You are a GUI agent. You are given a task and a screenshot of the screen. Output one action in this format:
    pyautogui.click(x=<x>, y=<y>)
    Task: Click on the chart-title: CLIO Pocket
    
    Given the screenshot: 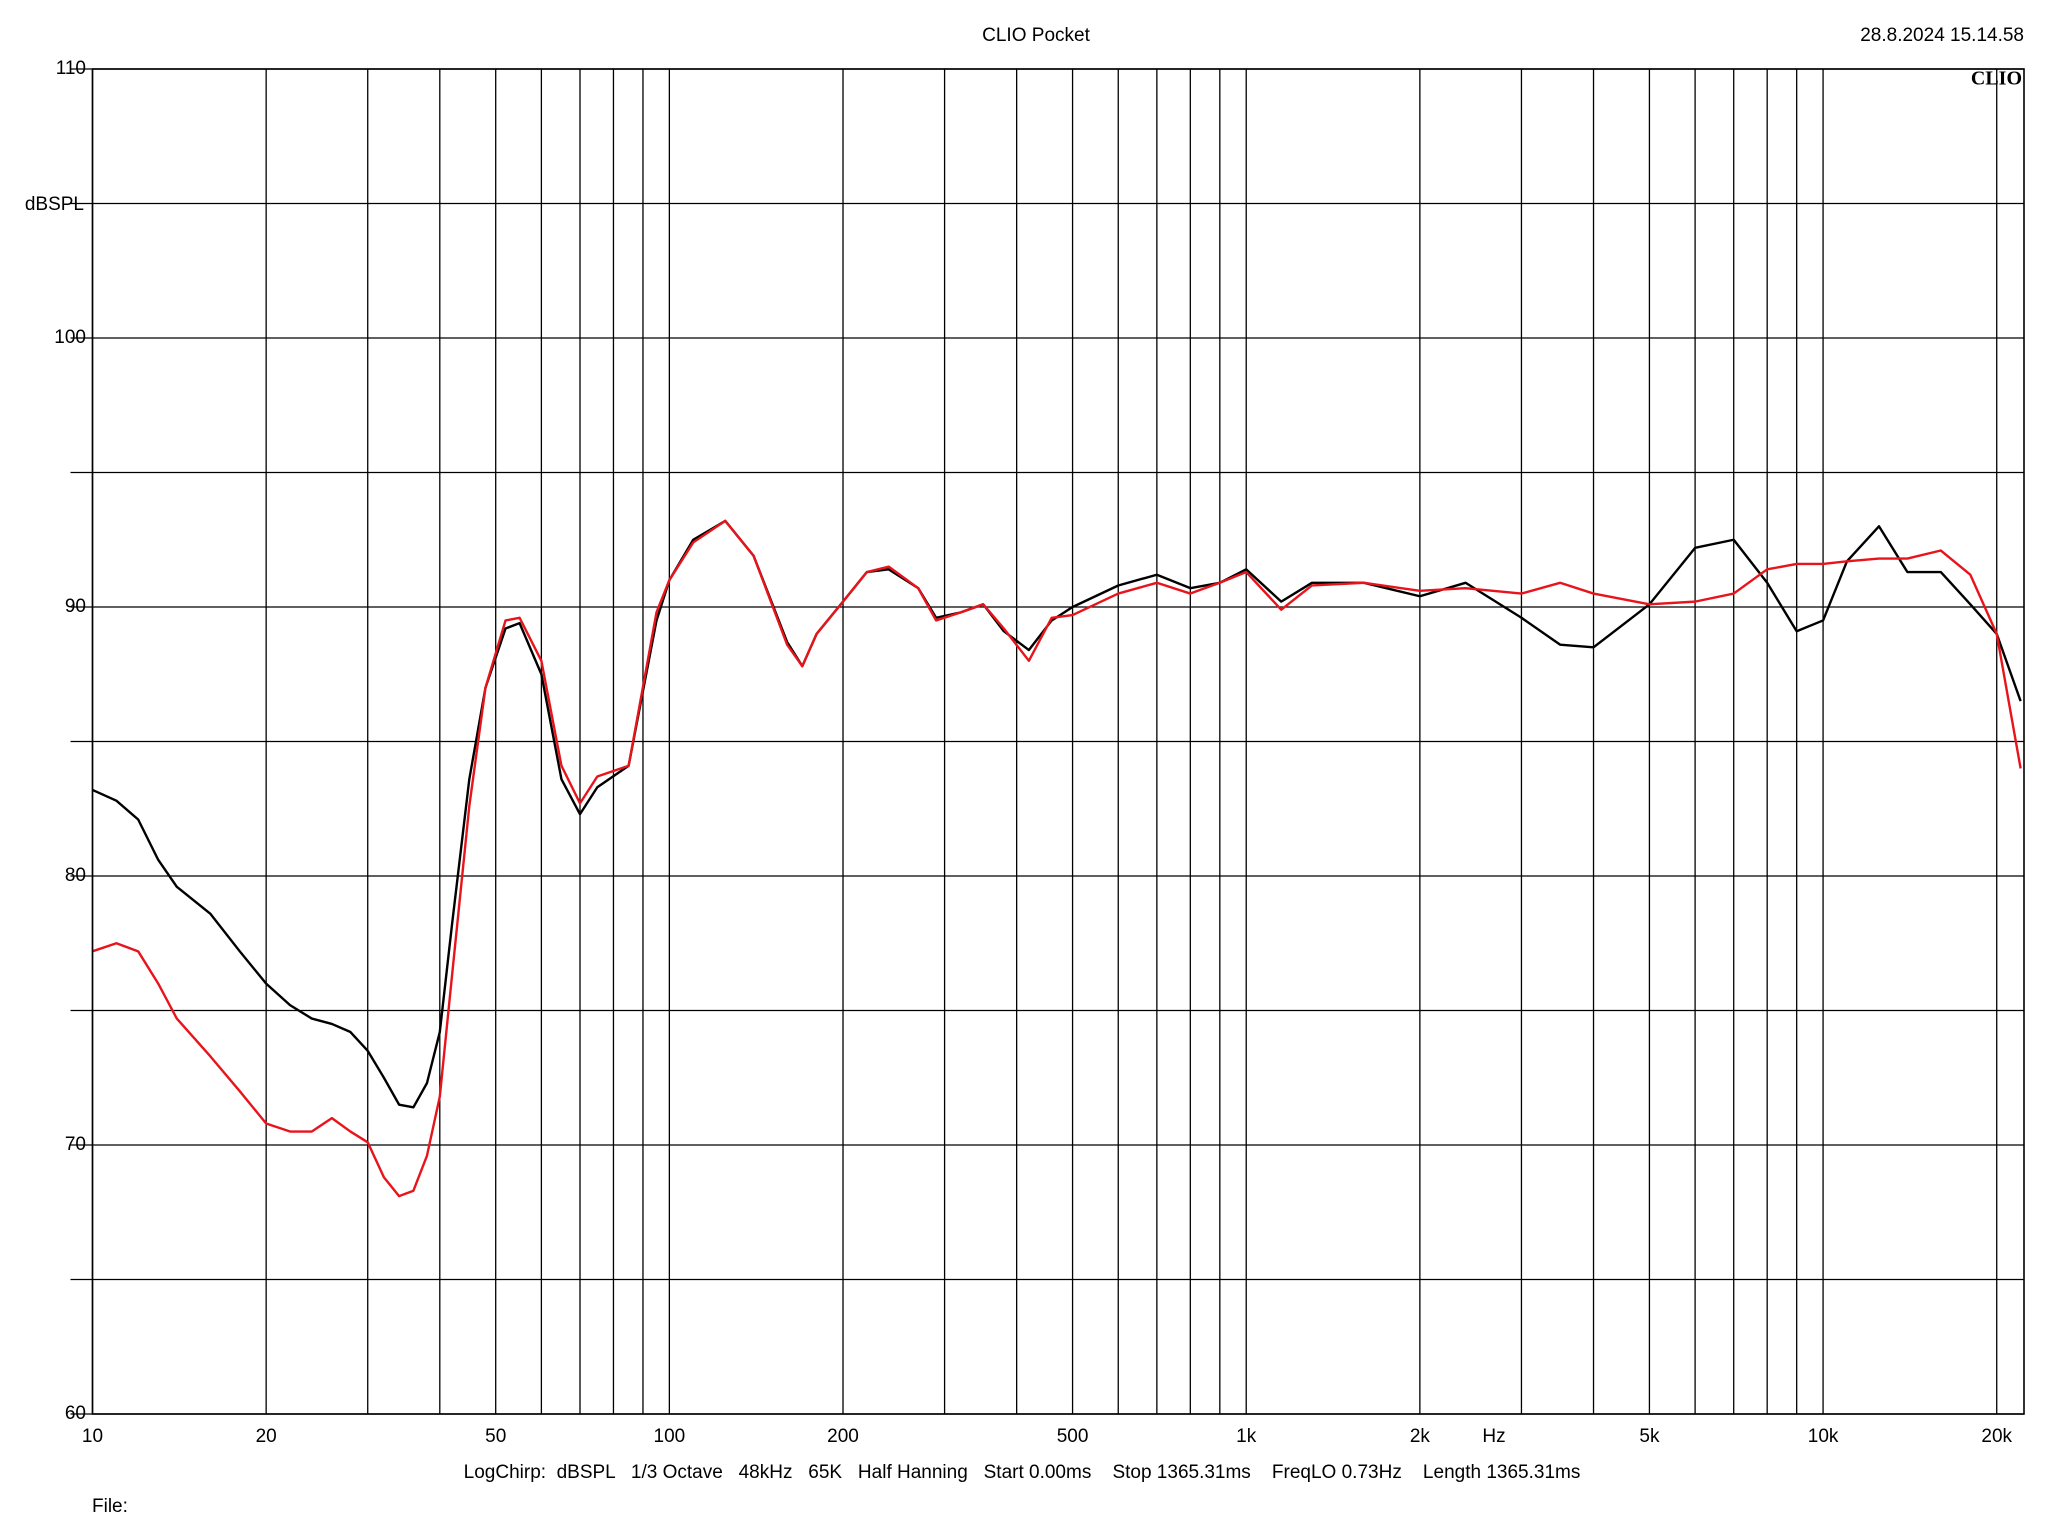 What is the action you would take?
    pyautogui.click(x=1036, y=35)
    